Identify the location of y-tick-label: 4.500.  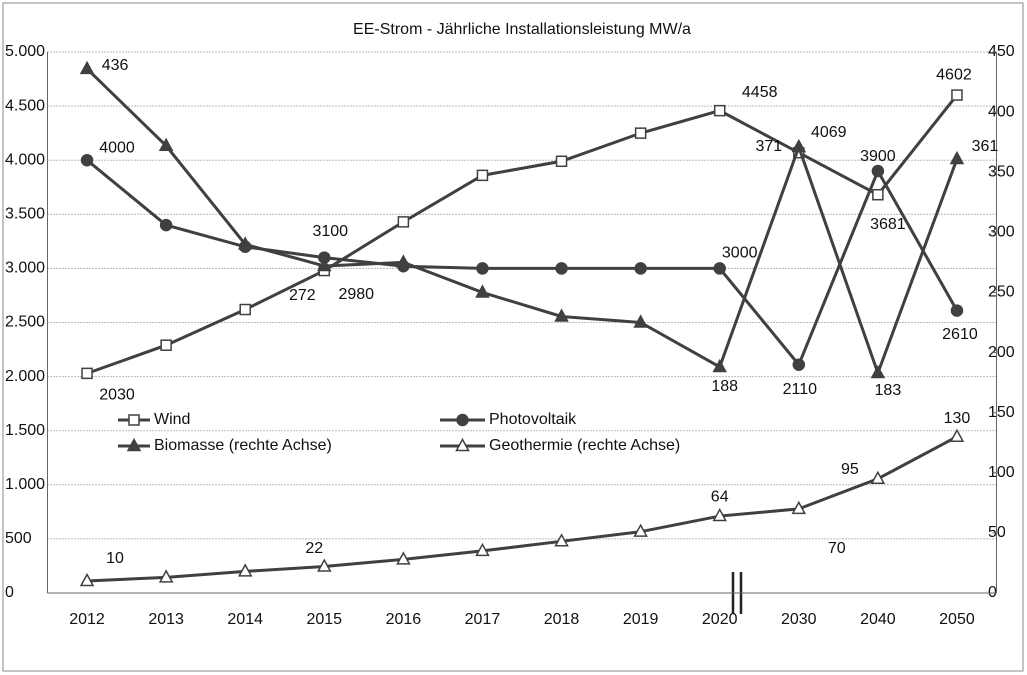
(25, 105).